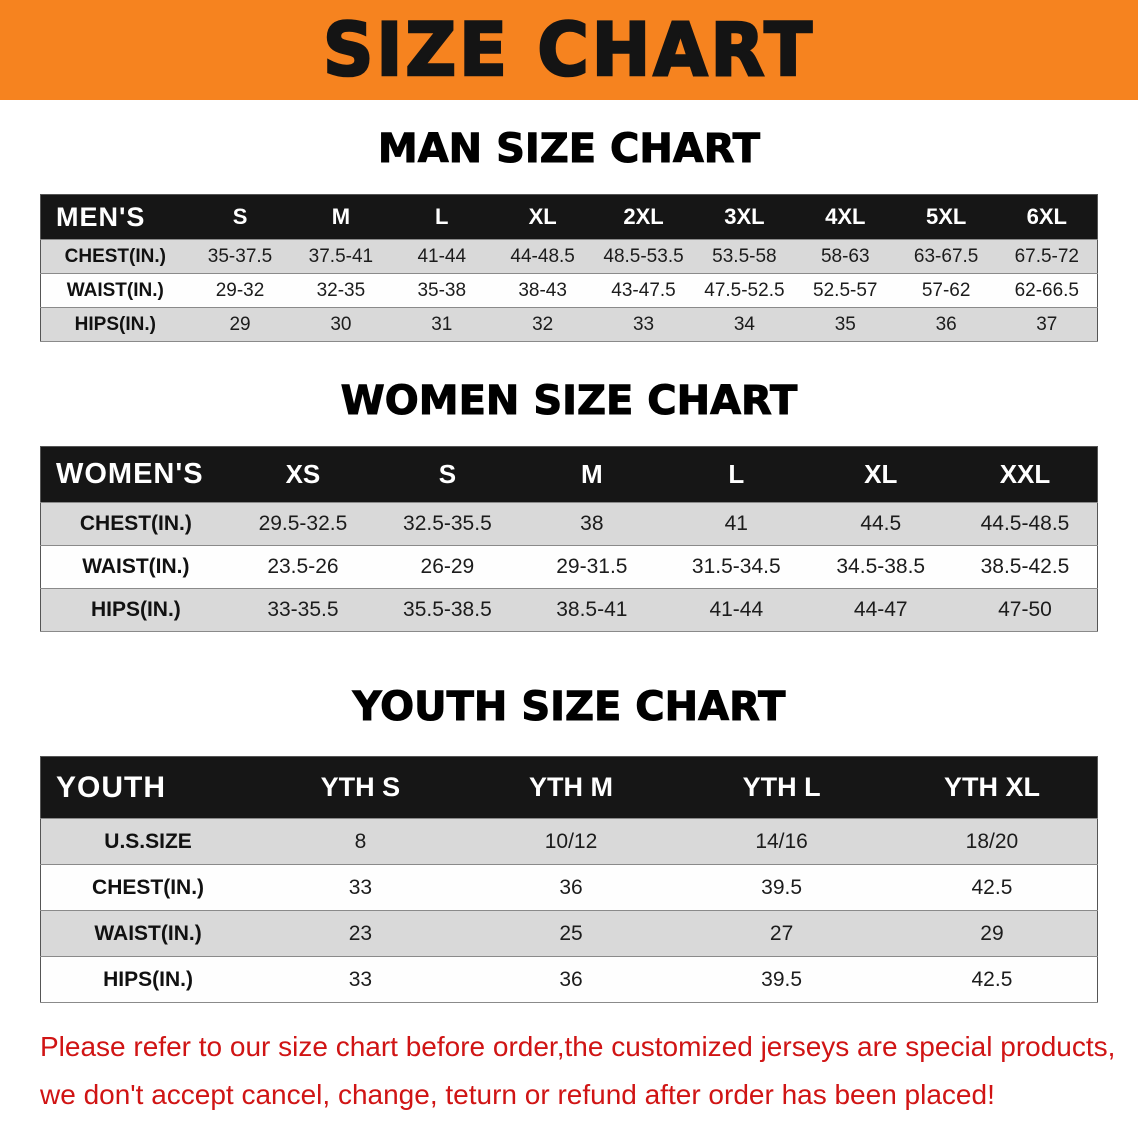 This screenshot has height=1132, width=1138. I want to click on women-size-header: XL, so click(881, 474).